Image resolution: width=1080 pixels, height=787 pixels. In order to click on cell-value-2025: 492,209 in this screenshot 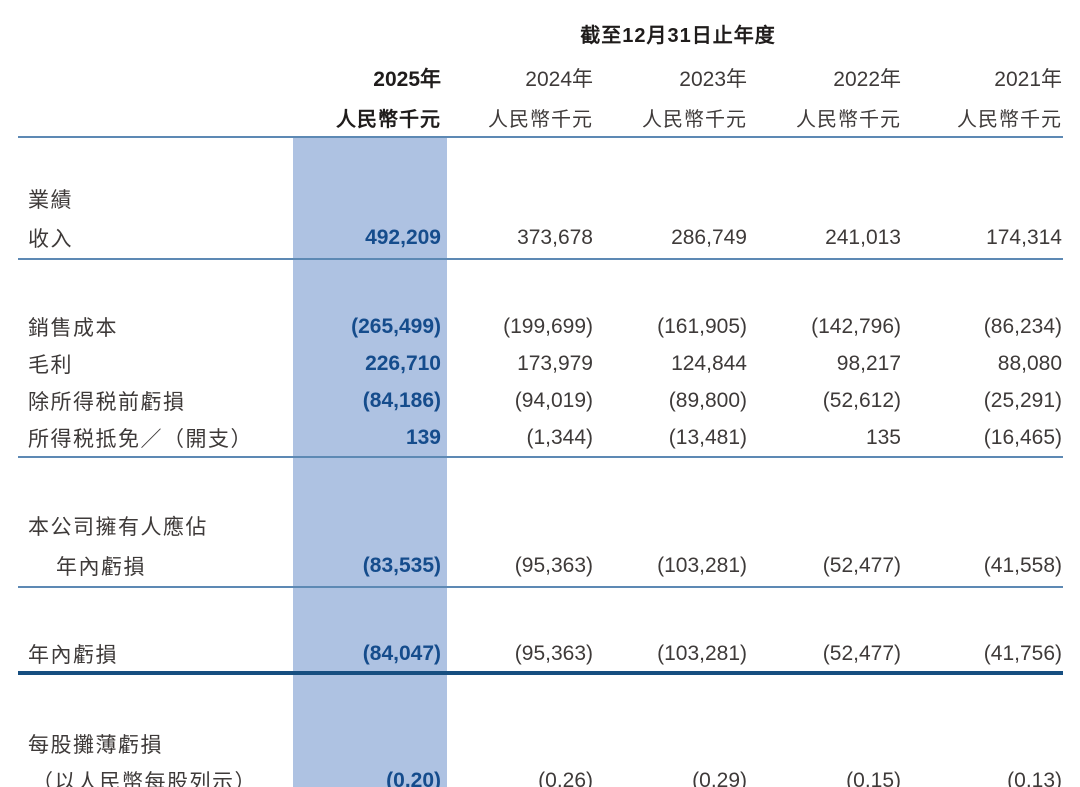, I will do `click(370, 239)`.